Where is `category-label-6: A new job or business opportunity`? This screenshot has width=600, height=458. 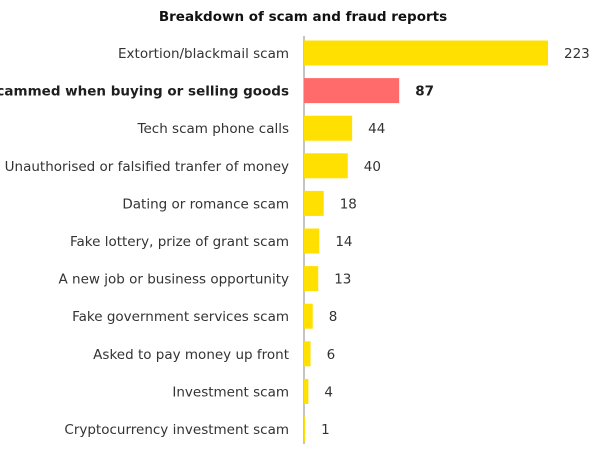 category-label-6: A new job or business opportunity is located at coordinates (174, 280).